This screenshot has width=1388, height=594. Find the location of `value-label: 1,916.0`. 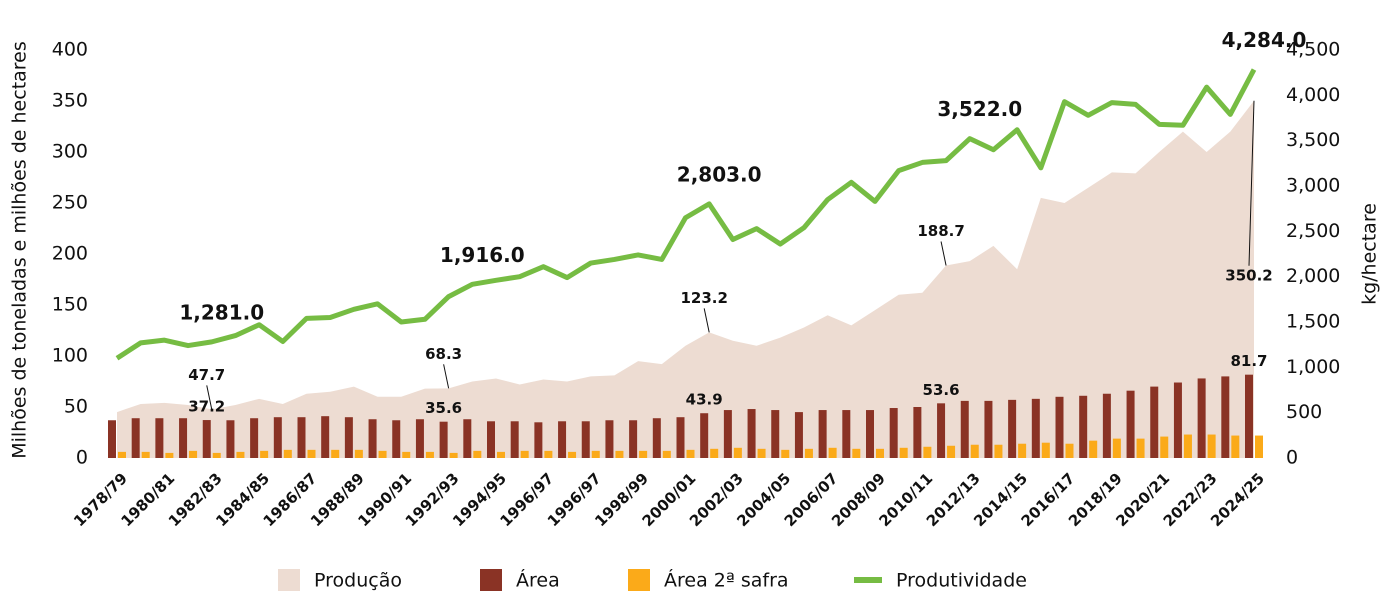

value-label: 1,916.0 is located at coordinates (482, 255).